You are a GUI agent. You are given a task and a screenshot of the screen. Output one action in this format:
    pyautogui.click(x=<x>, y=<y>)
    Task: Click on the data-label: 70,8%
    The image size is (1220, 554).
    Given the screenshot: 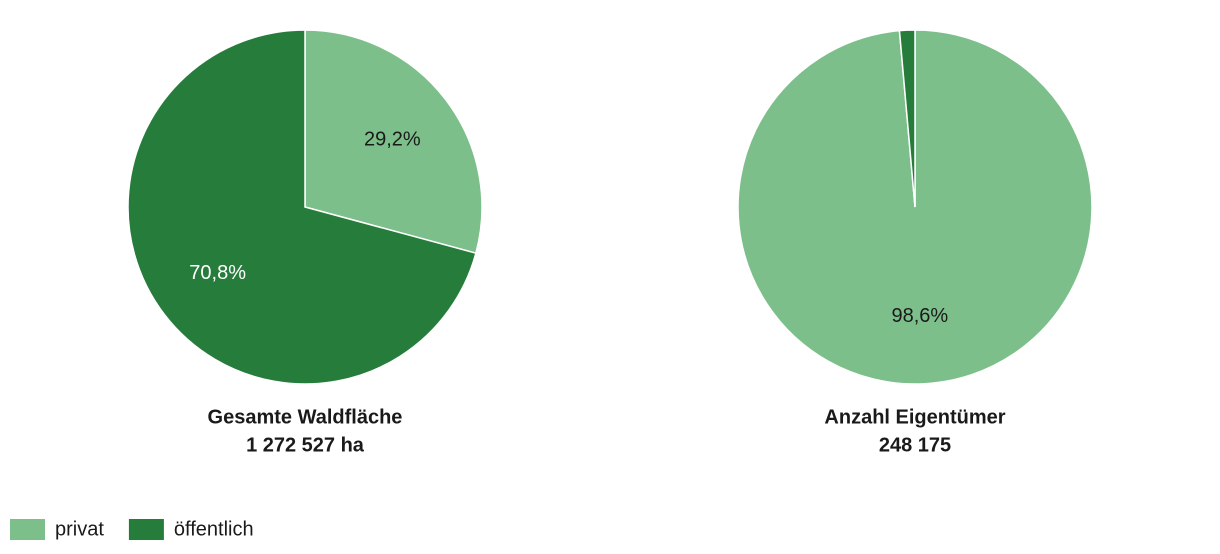 What is the action you would take?
    pyautogui.click(x=217, y=273)
    